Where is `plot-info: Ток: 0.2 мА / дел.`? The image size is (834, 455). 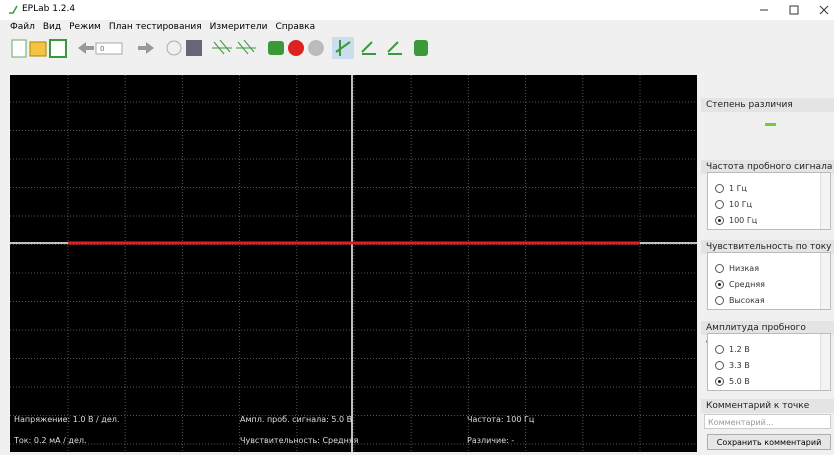
plot-info: Ток: 0.2 мА / дел. is located at coordinates (50, 440).